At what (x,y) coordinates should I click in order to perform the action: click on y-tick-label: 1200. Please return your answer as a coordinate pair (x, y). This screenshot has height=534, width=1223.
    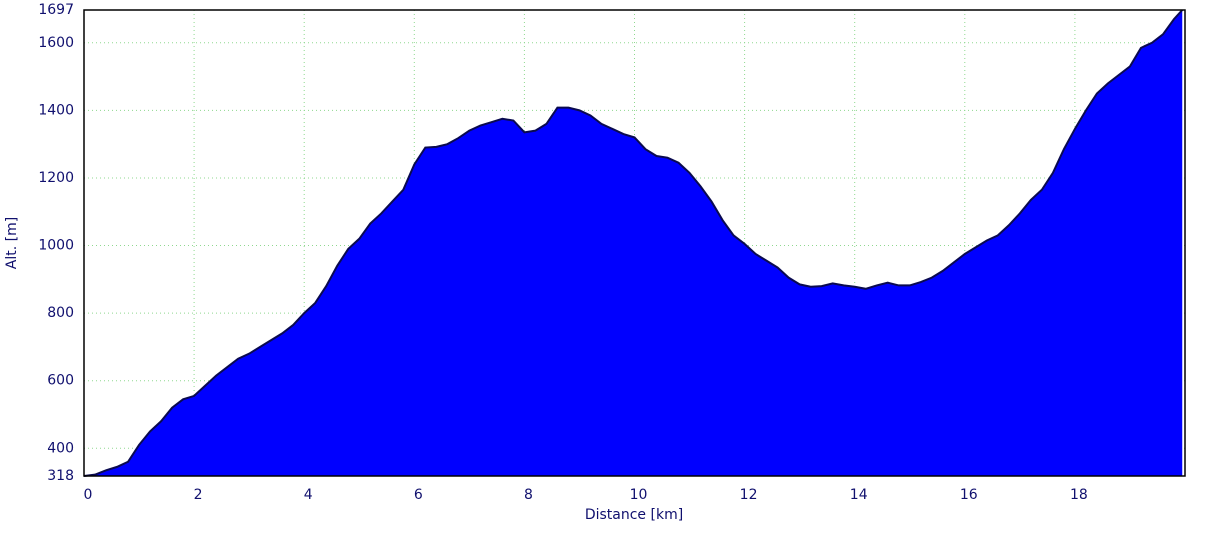
    Looking at the image, I should click on (56, 178).